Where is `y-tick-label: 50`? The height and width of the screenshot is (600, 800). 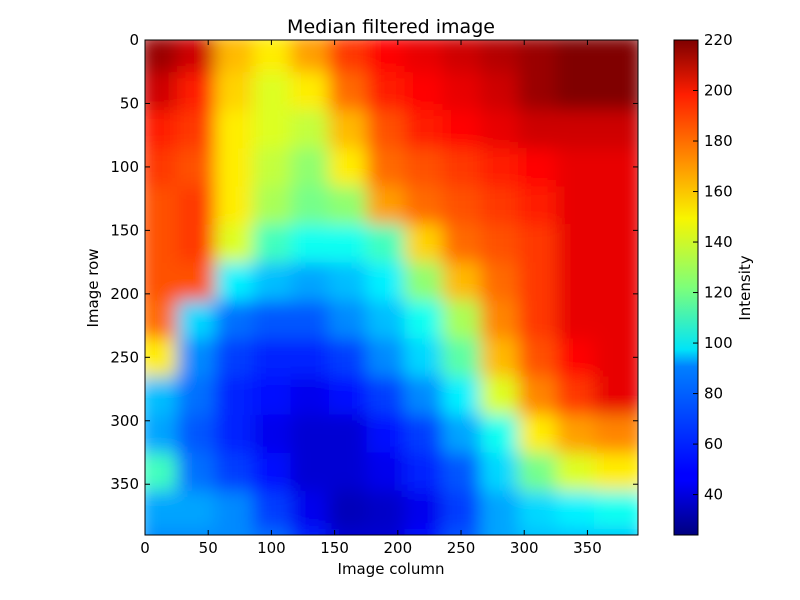 y-tick-label: 50 is located at coordinates (129, 103).